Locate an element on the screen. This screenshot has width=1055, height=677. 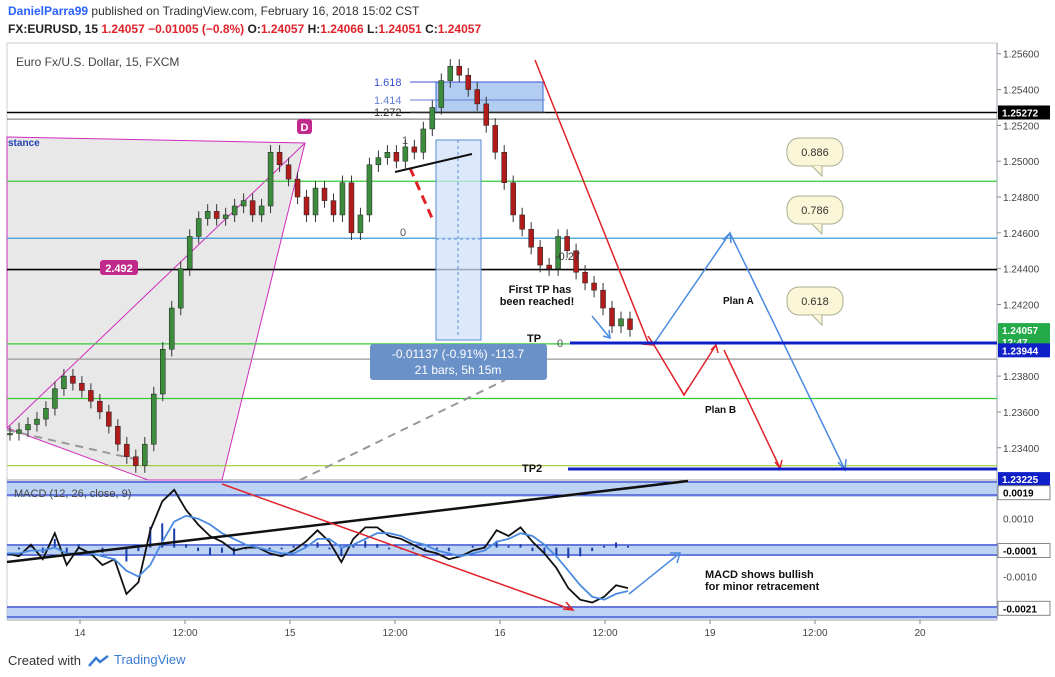
macd-bullish-arrow is located at coordinates (655, 573).